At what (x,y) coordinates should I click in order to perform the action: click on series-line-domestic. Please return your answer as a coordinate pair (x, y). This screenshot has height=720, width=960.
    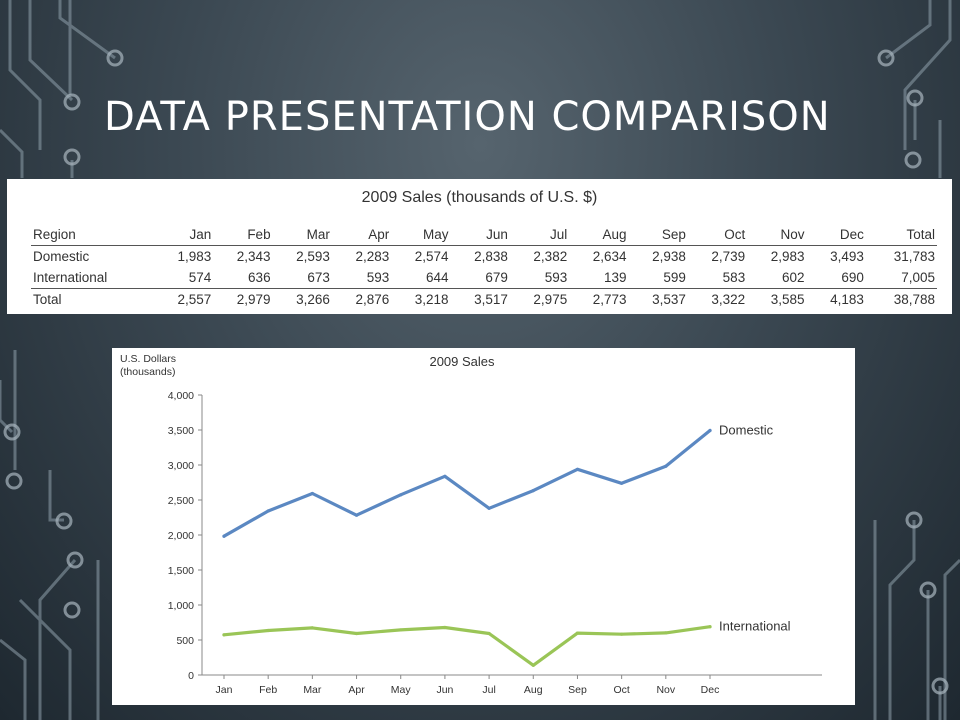
    Looking at the image, I should click on (467, 483).